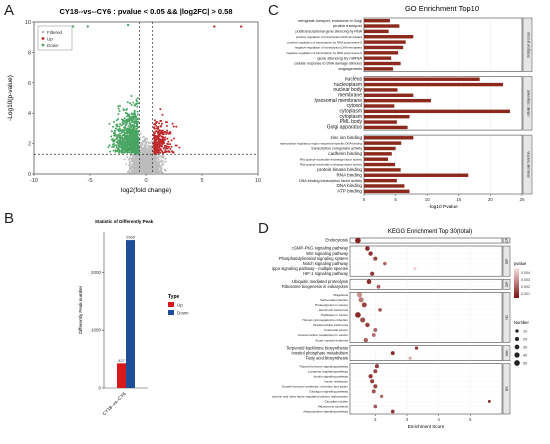 The height and width of the screenshot is (444, 550). I want to click on data-label: 2560, so click(131, 237).